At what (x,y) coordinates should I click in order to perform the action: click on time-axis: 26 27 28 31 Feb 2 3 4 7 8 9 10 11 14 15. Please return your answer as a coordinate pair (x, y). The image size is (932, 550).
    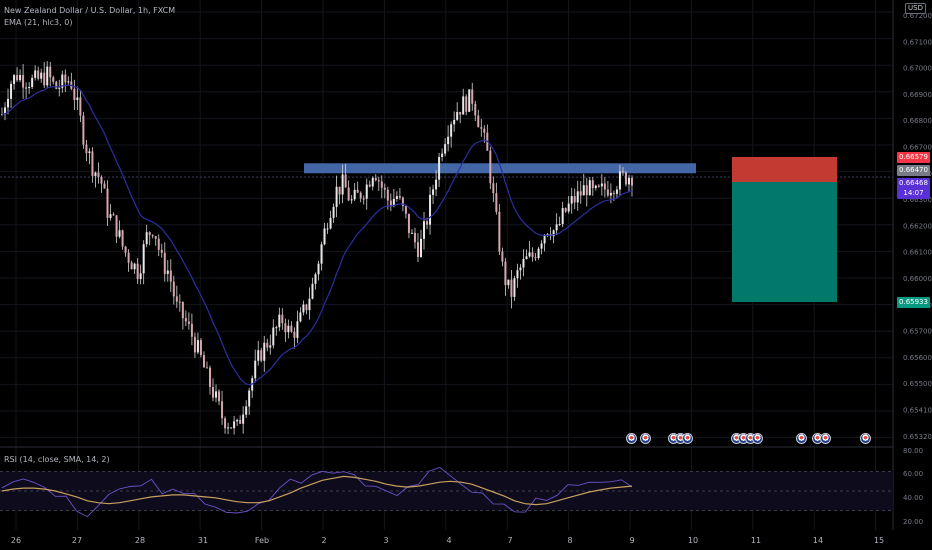
    Looking at the image, I should click on (447, 540).